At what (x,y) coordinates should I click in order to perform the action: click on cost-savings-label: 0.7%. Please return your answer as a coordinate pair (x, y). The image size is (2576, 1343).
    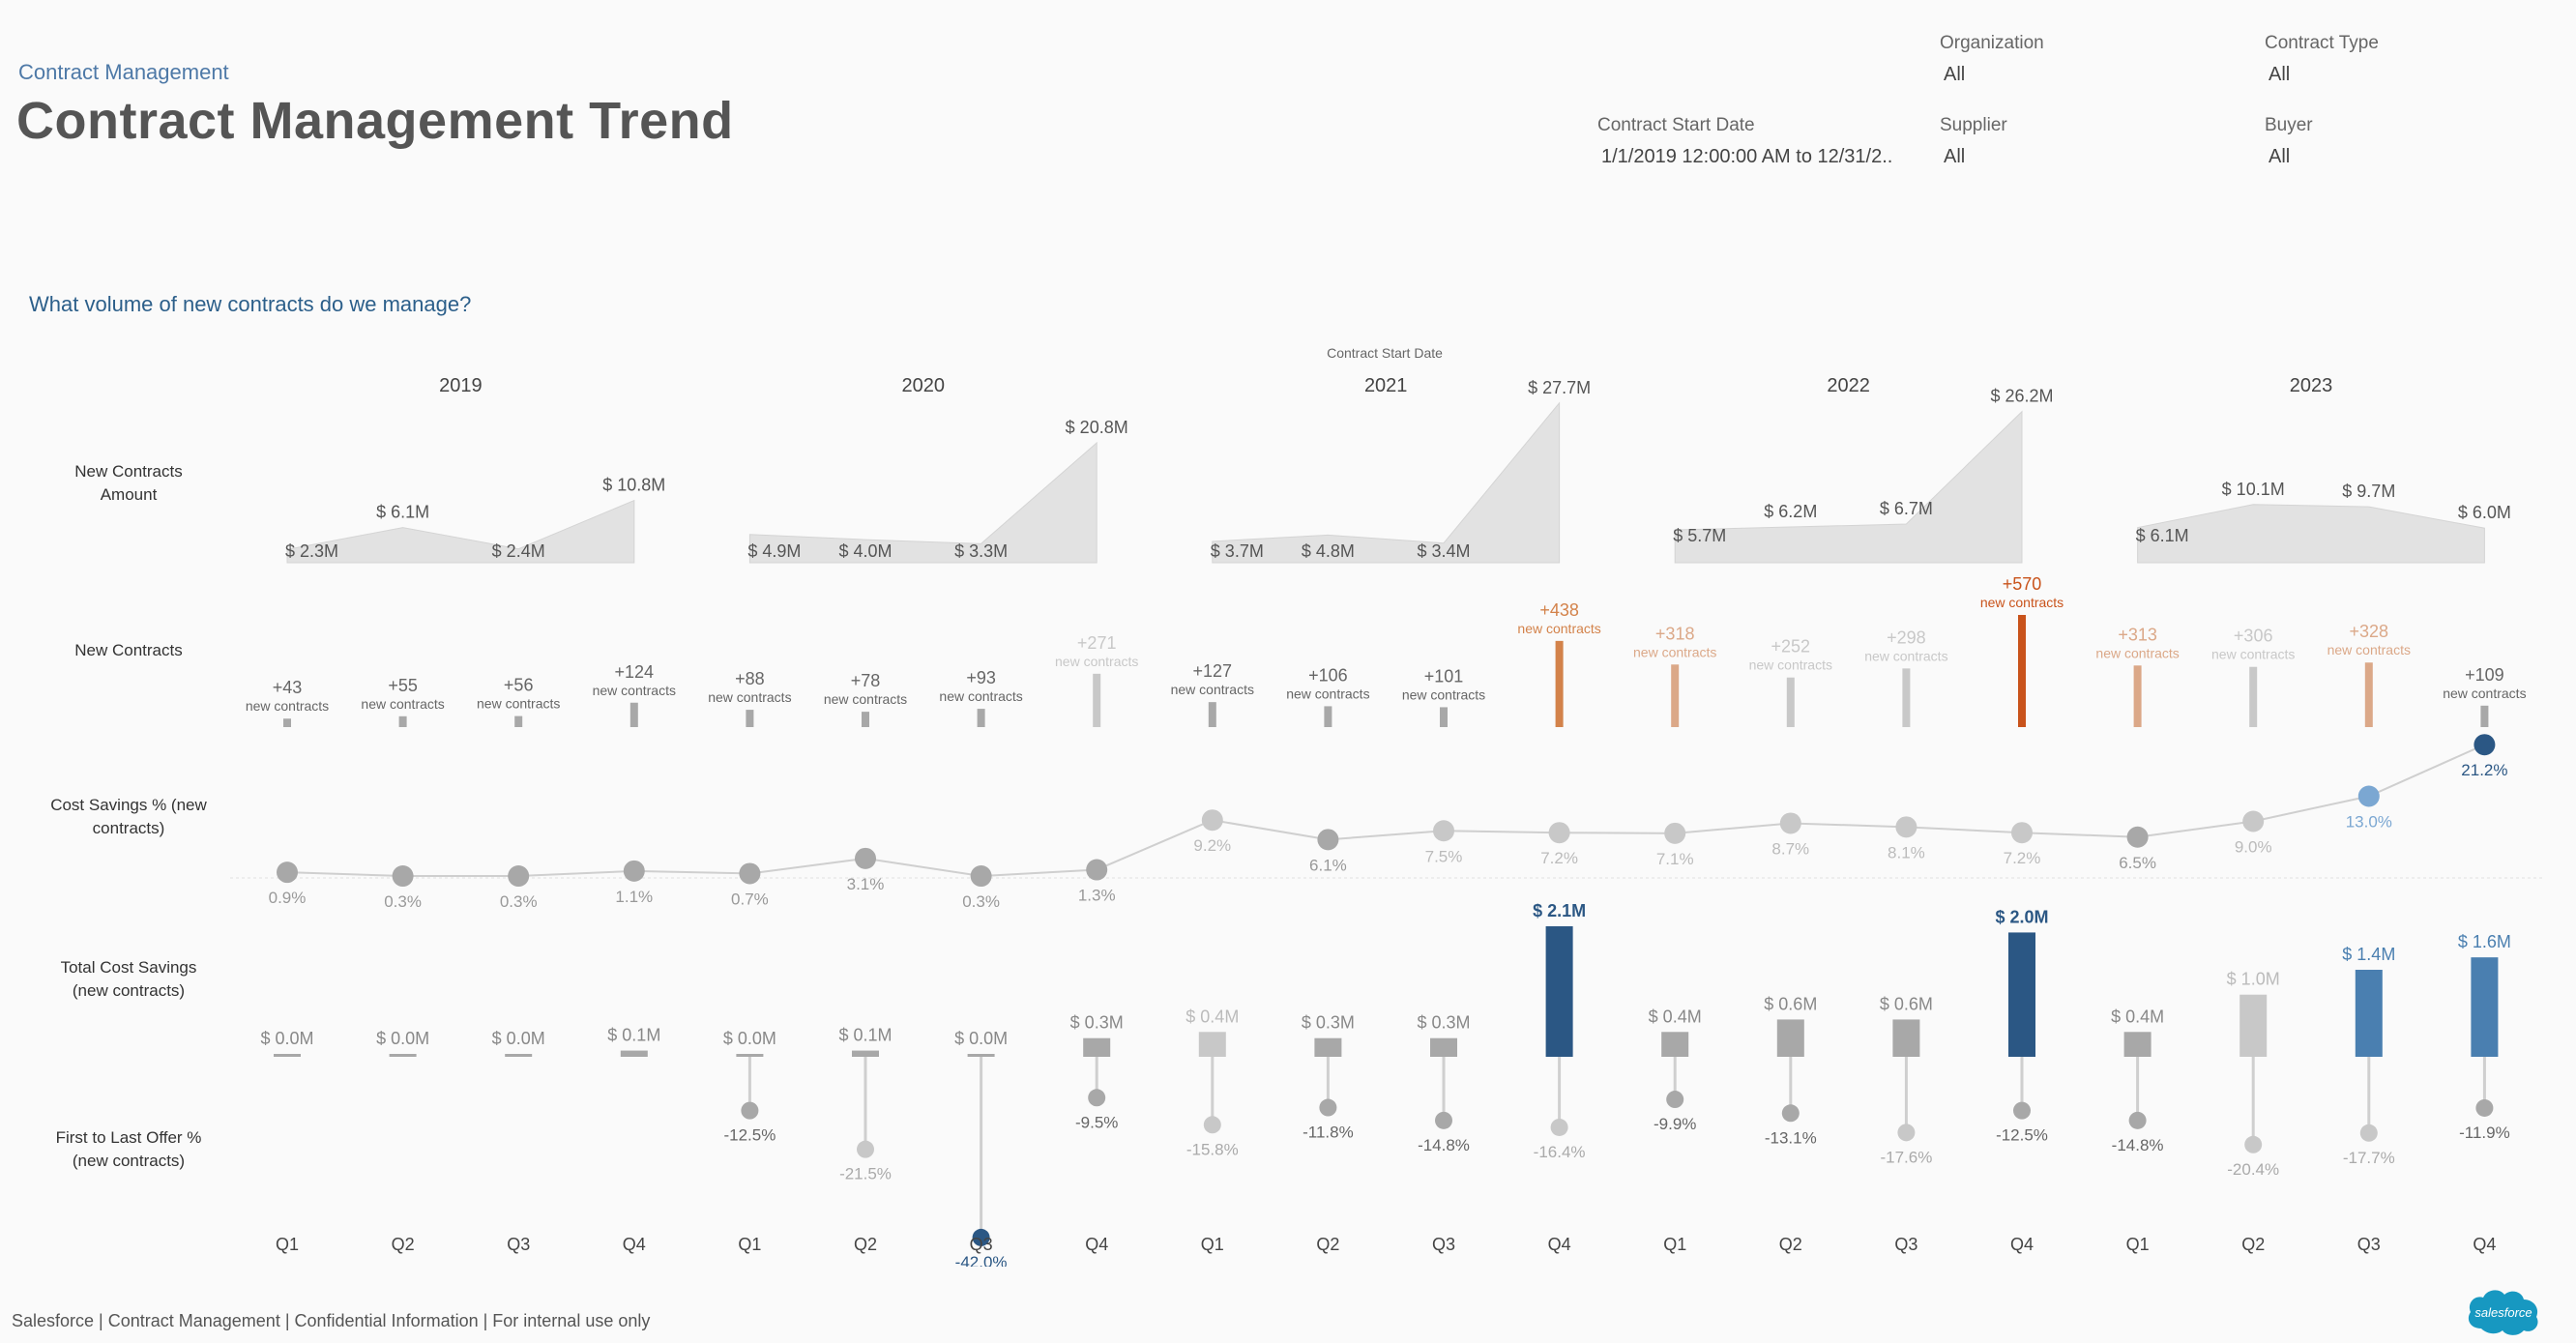
    Looking at the image, I should click on (750, 899).